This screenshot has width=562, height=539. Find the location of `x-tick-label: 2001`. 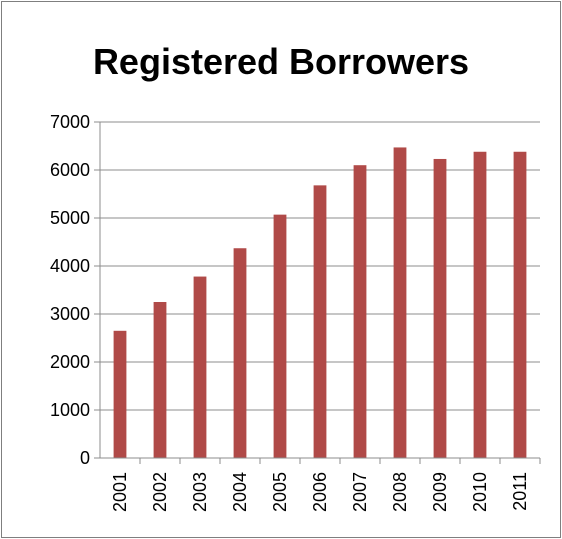

x-tick-label: 2001 is located at coordinates (120, 492).